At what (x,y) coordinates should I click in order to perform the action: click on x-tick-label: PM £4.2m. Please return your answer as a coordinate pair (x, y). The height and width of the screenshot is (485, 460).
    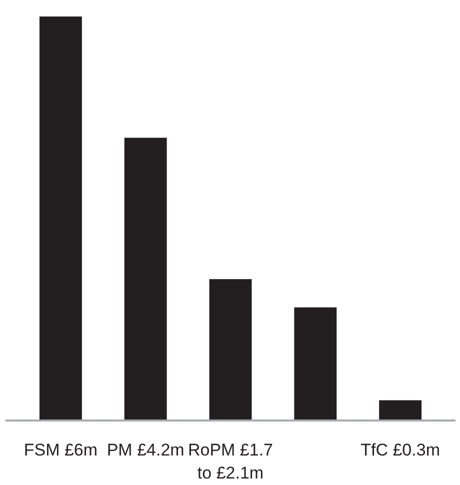
    Looking at the image, I should click on (145, 450).